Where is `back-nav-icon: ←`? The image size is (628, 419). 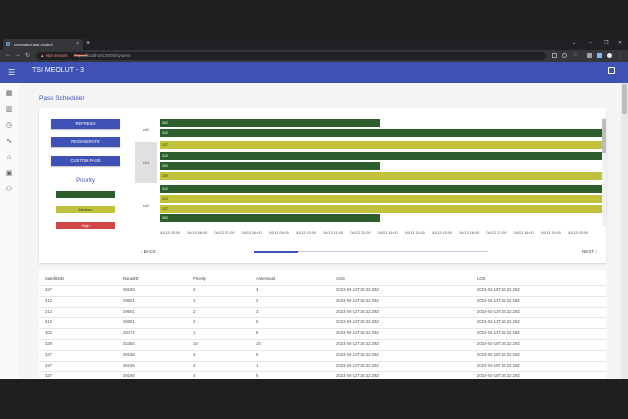 back-nav-icon: ← is located at coordinates (8, 55).